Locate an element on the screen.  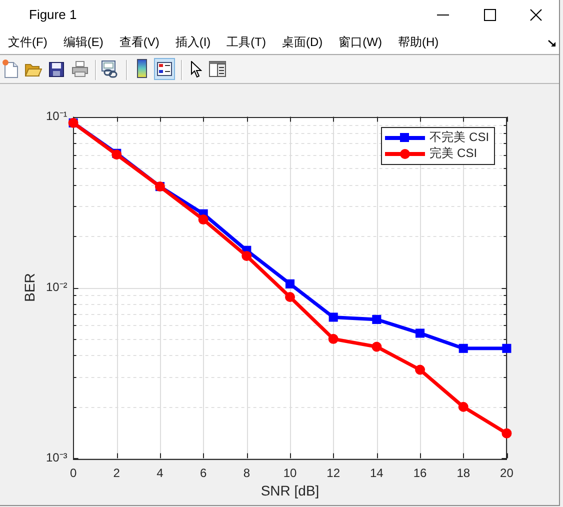
y-tick-label: 10⁻² is located at coordinates (57, 287).